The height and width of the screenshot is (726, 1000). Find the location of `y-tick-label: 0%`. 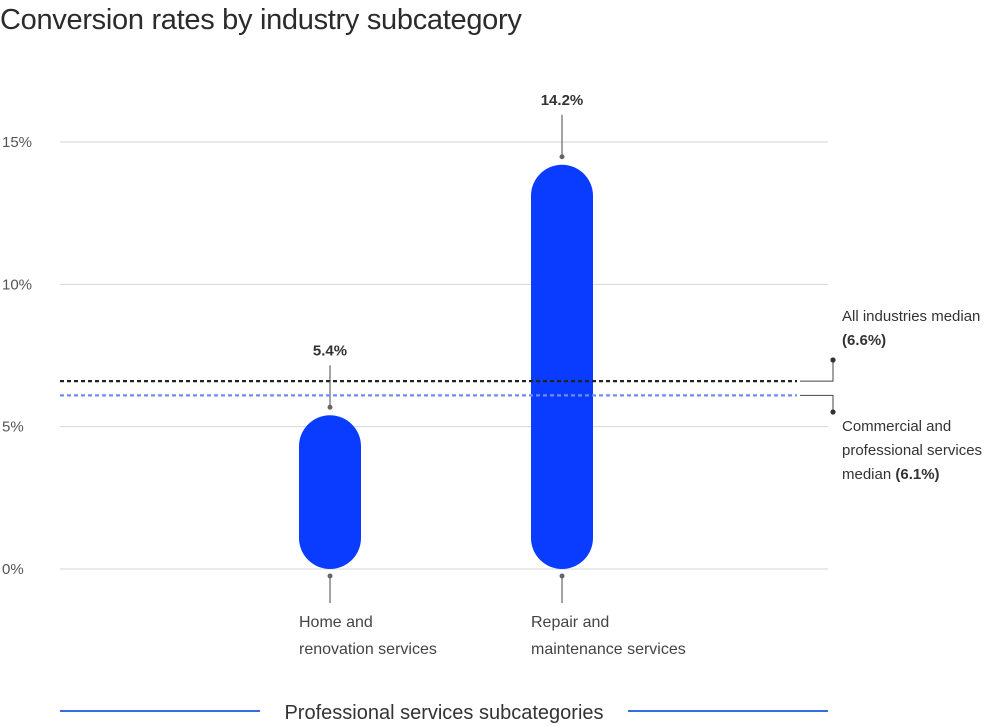

y-tick-label: 0% is located at coordinates (13, 569).